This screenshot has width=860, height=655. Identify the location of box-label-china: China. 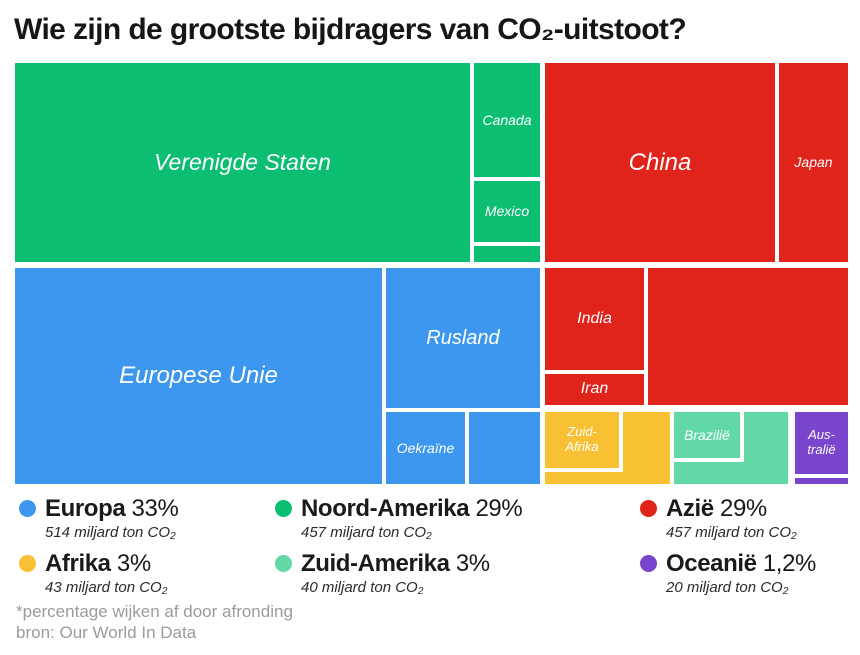
(660, 162).